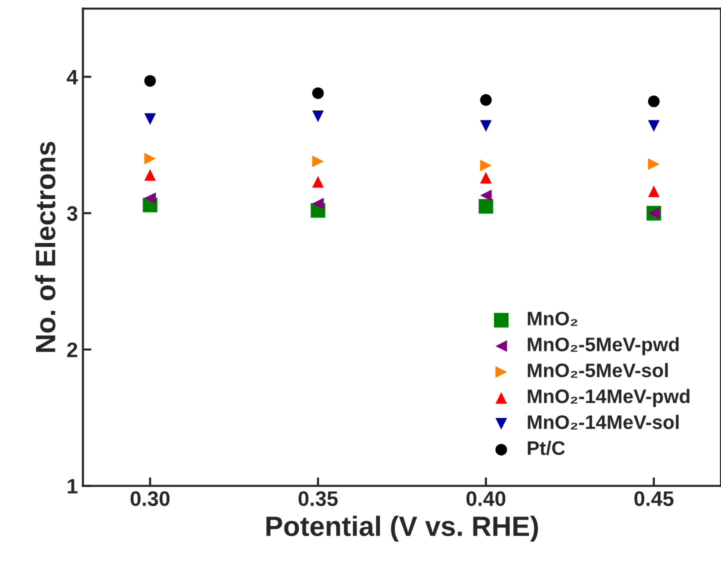 This screenshot has width=721, height=575. Describe the element at coordinates (318, 498) in the screenshot. I see `x-tick-label: 0.35` at that location.